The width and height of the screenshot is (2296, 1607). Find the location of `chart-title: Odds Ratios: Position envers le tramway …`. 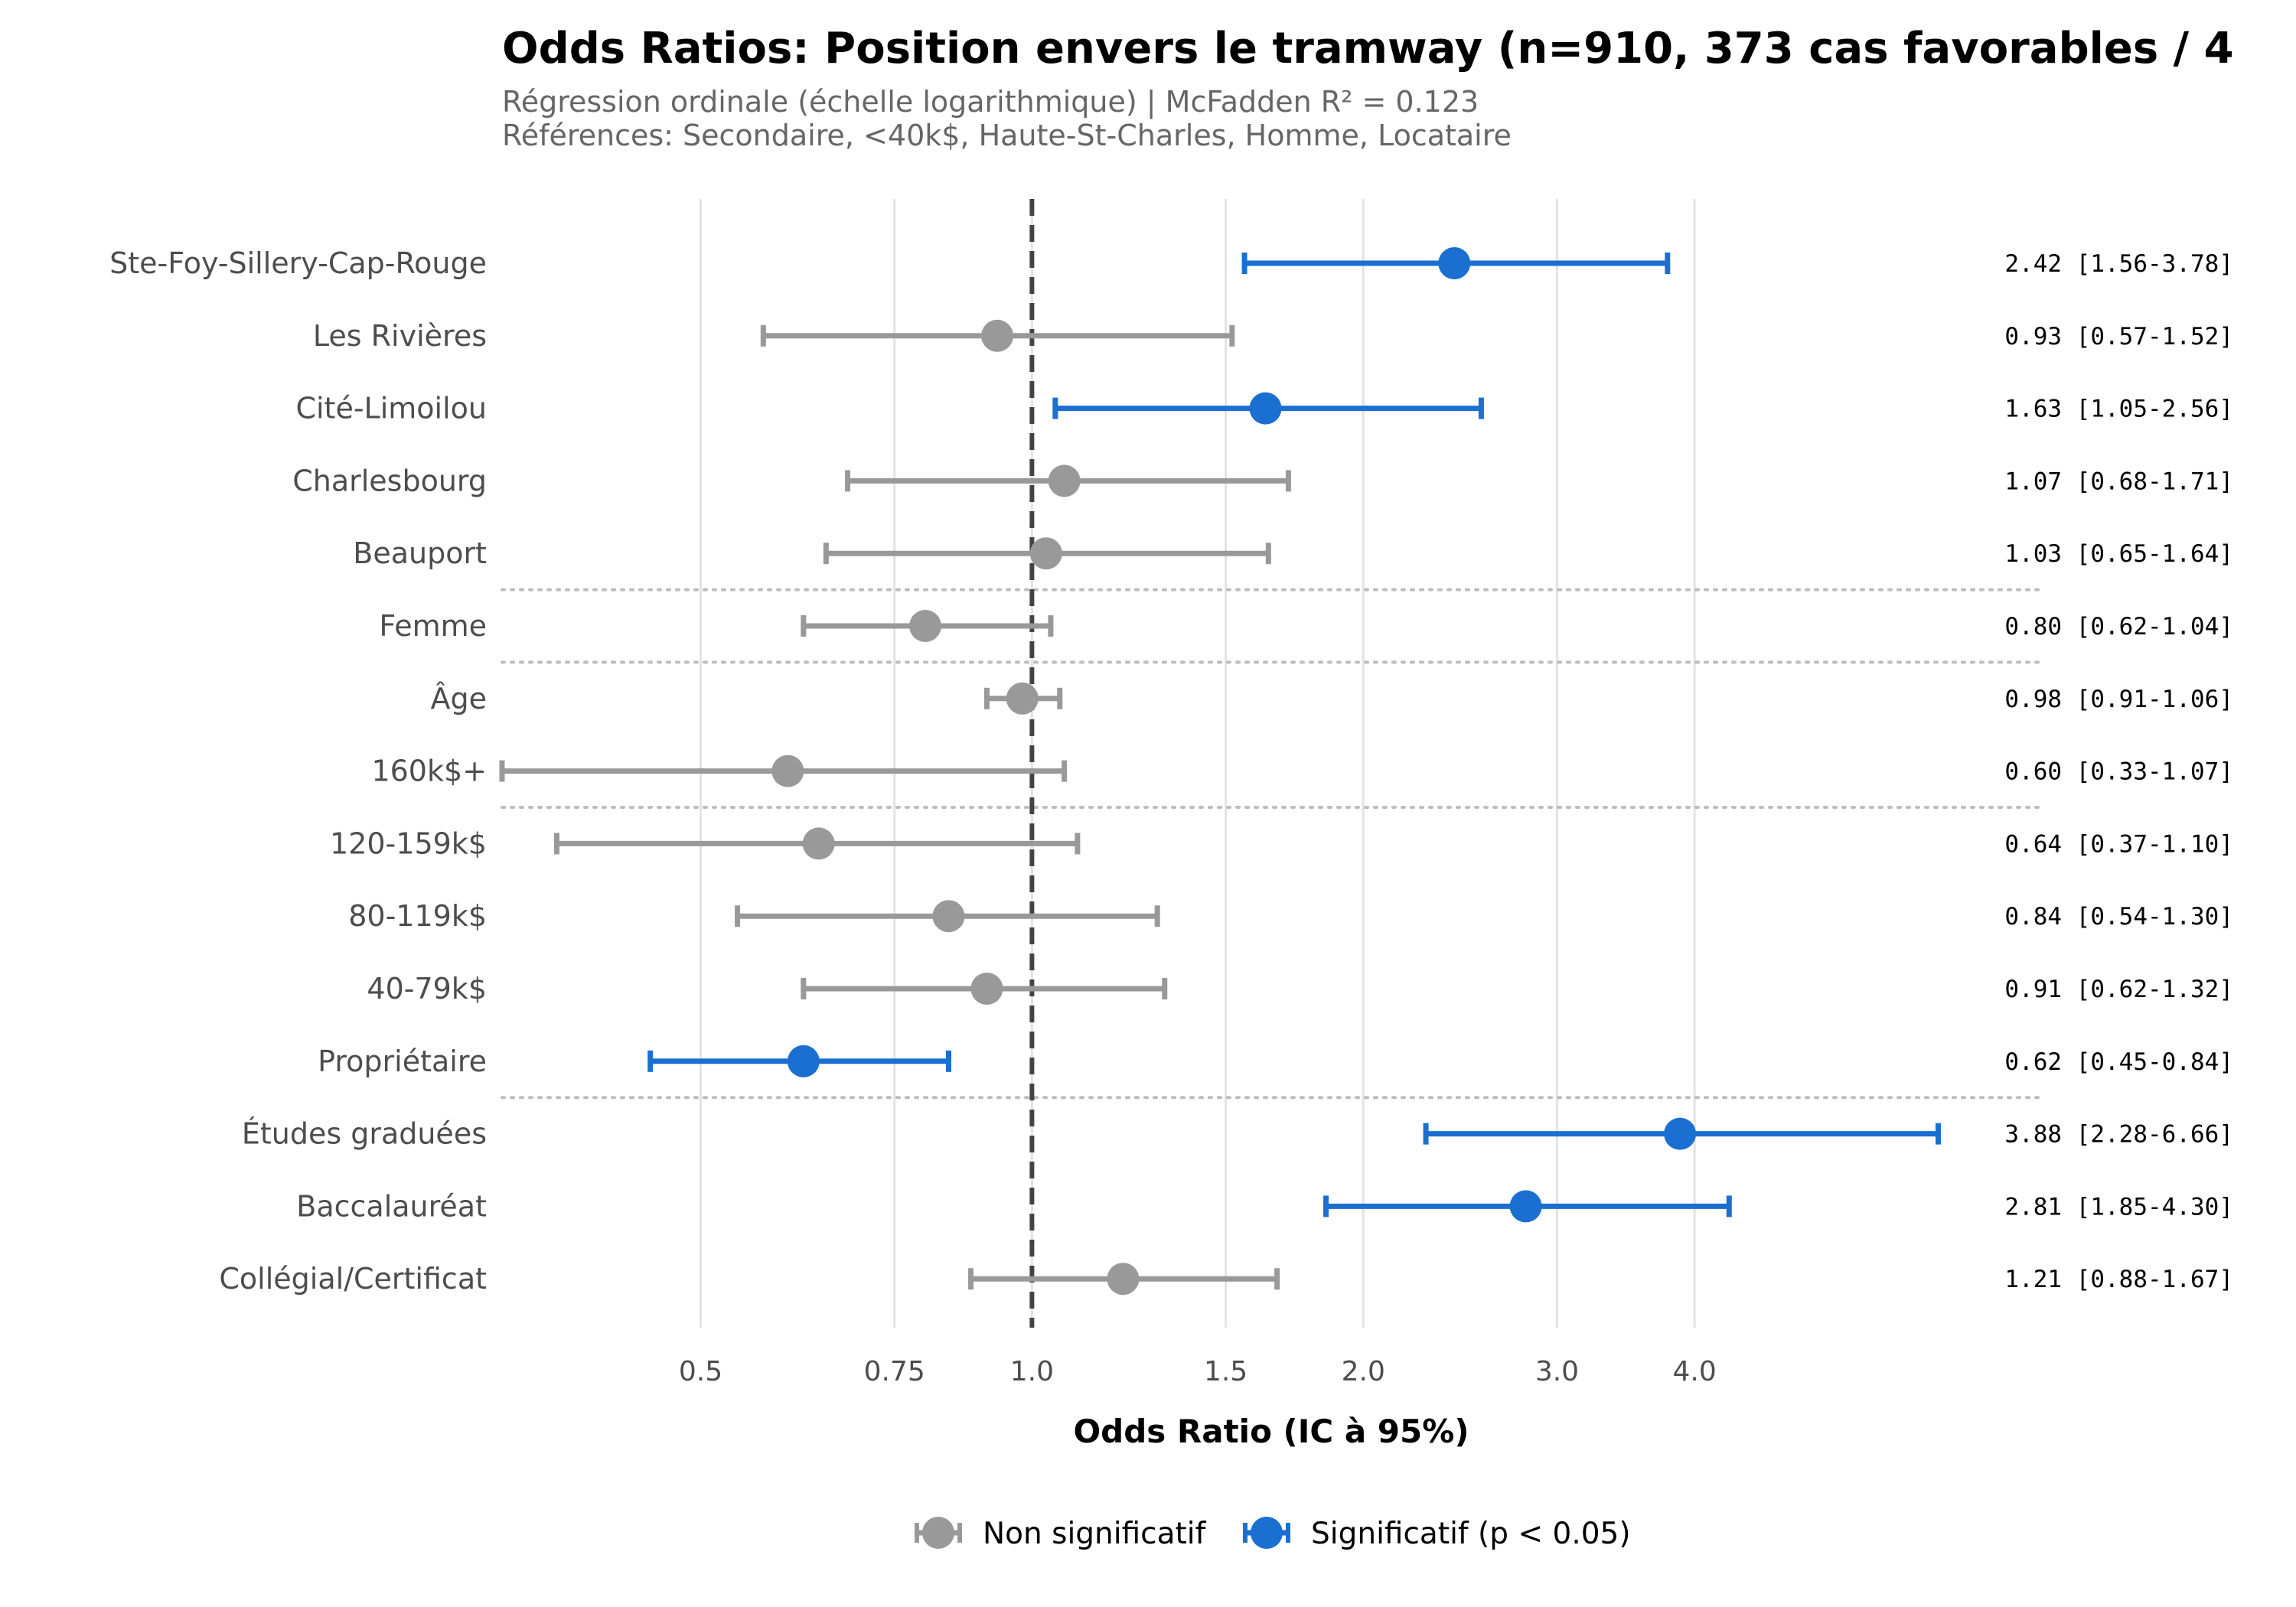

chart-title: Odds Ratios: Position envers le tramway … is located at coordinates (1368, 49).